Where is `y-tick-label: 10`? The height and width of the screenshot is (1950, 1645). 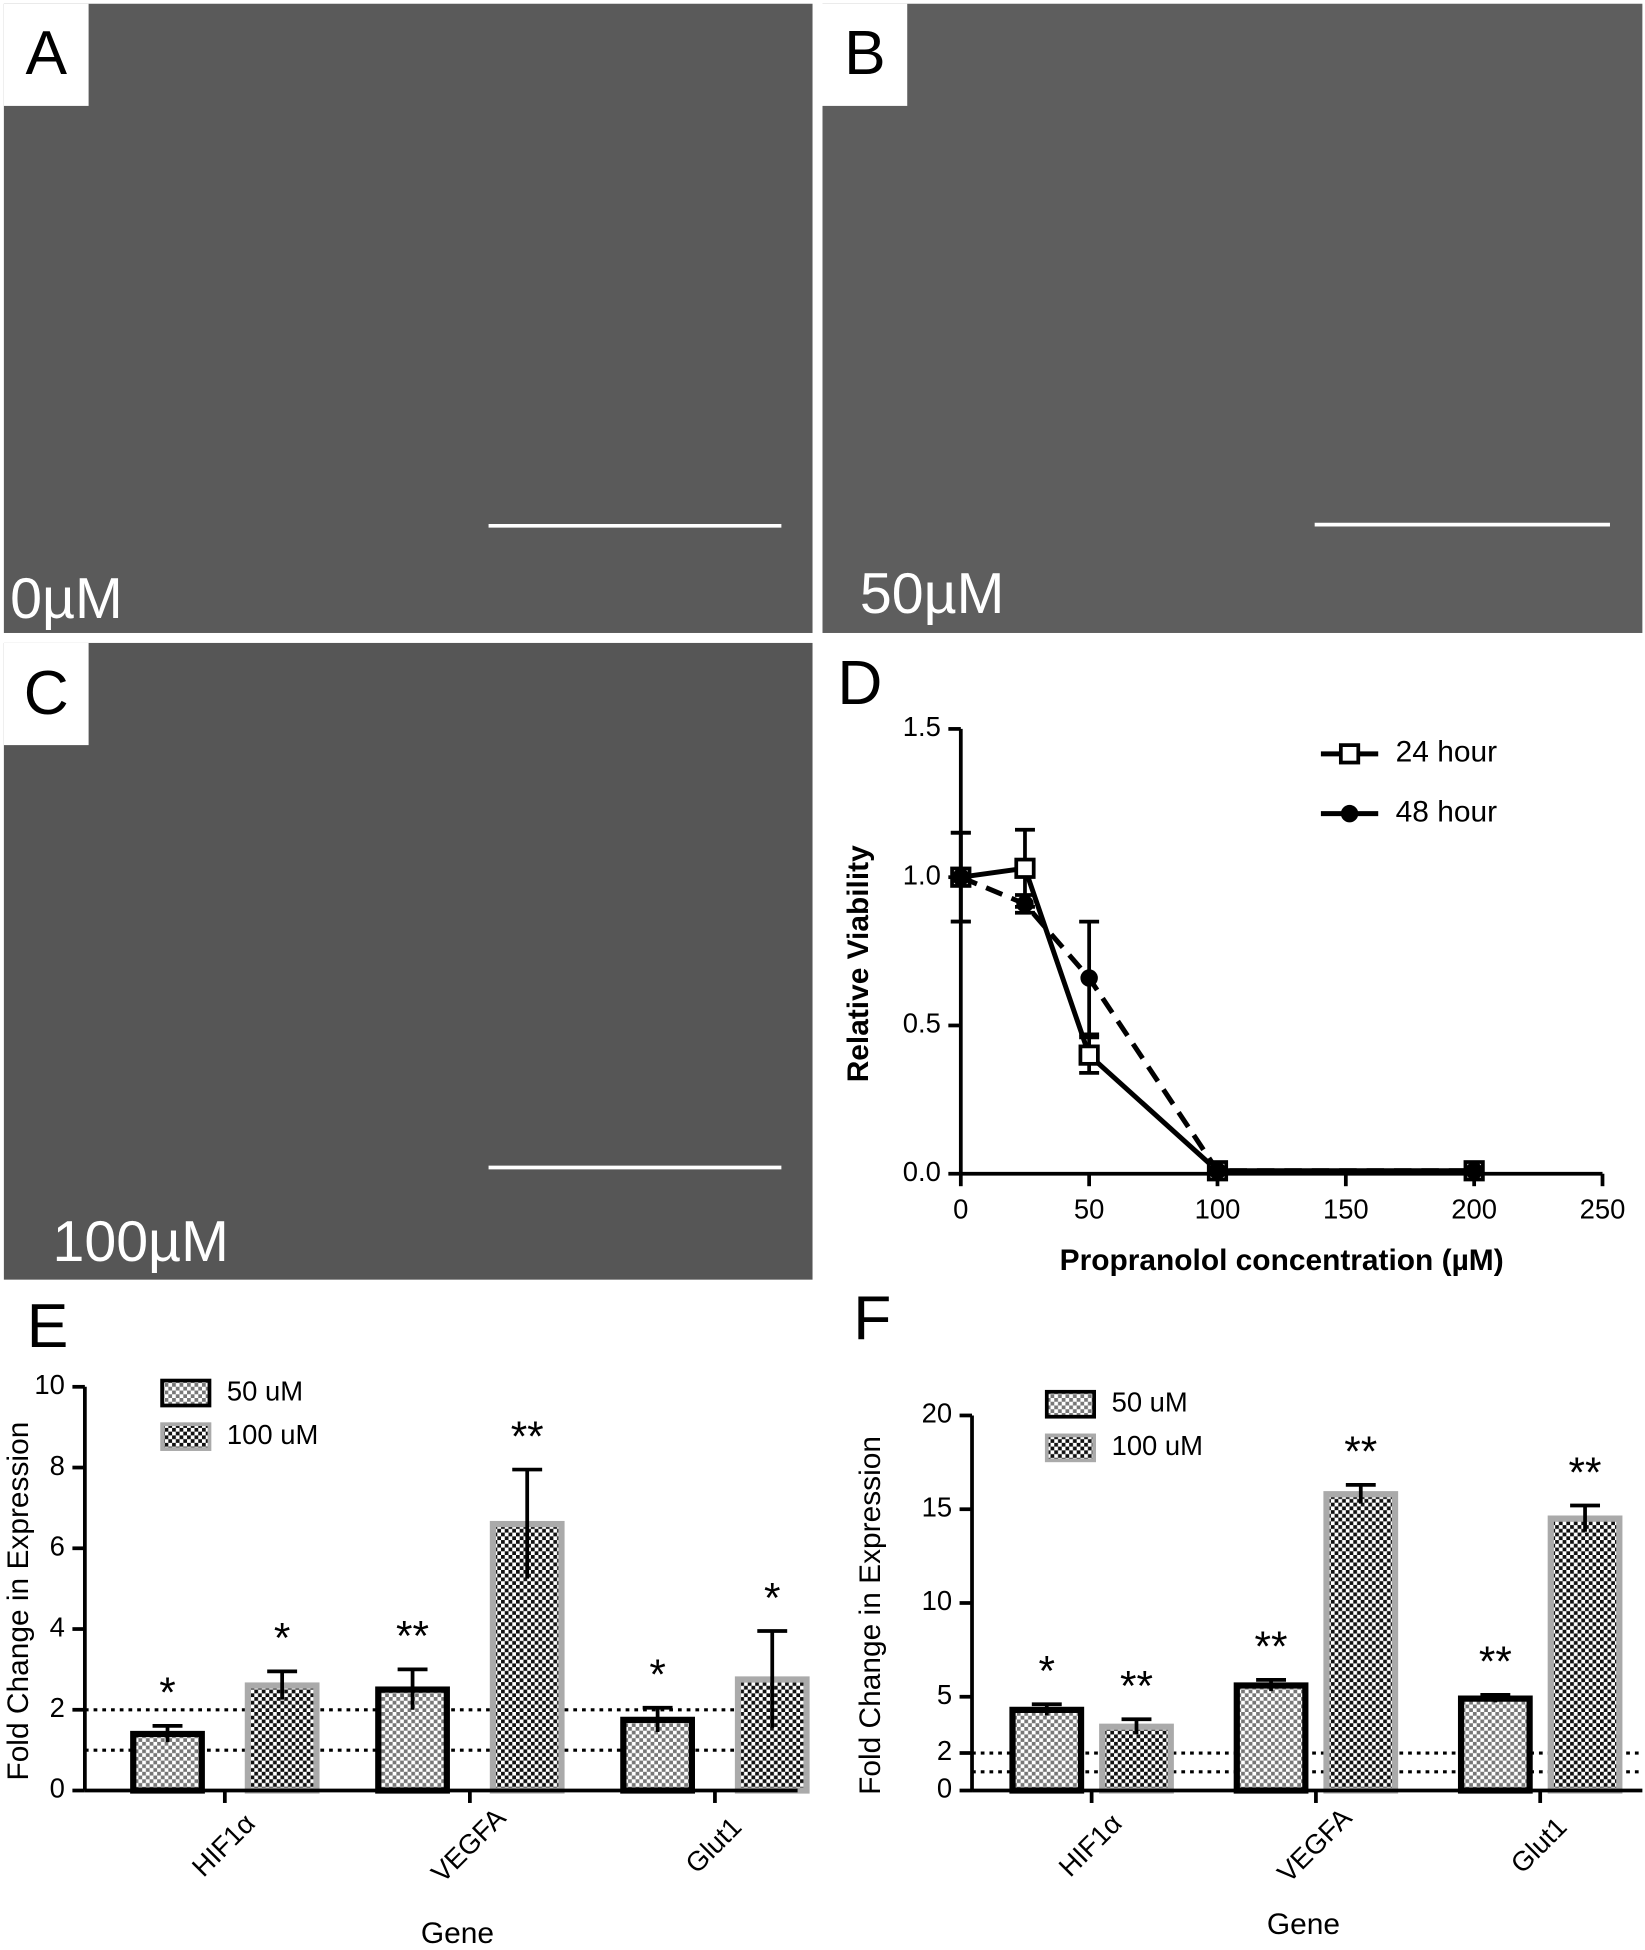
y-tick-label: 10 is located at coordinates (49, 1384).